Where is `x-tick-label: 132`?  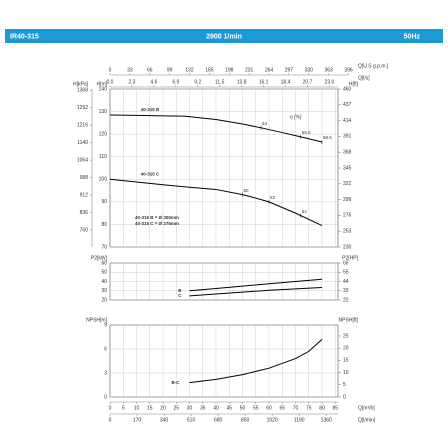
x-tick-label: 132 is located at coordinates (189, 70).